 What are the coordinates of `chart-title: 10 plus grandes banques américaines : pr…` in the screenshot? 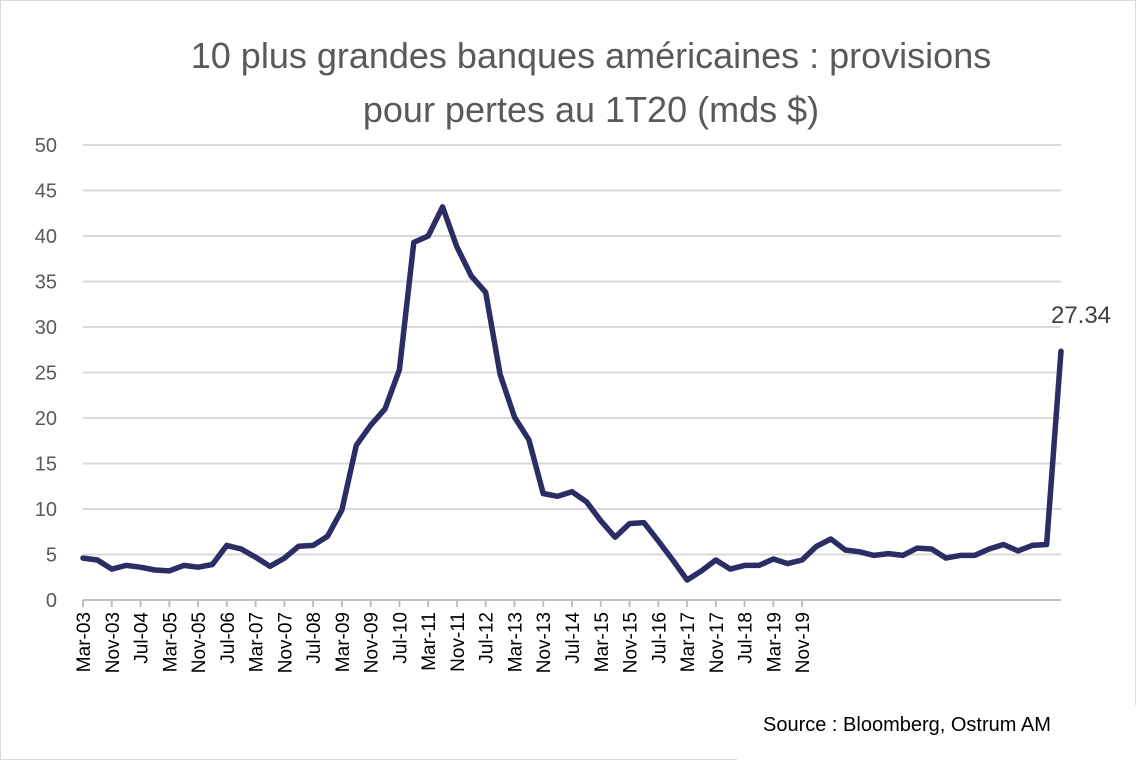 It's located at (591, 83).